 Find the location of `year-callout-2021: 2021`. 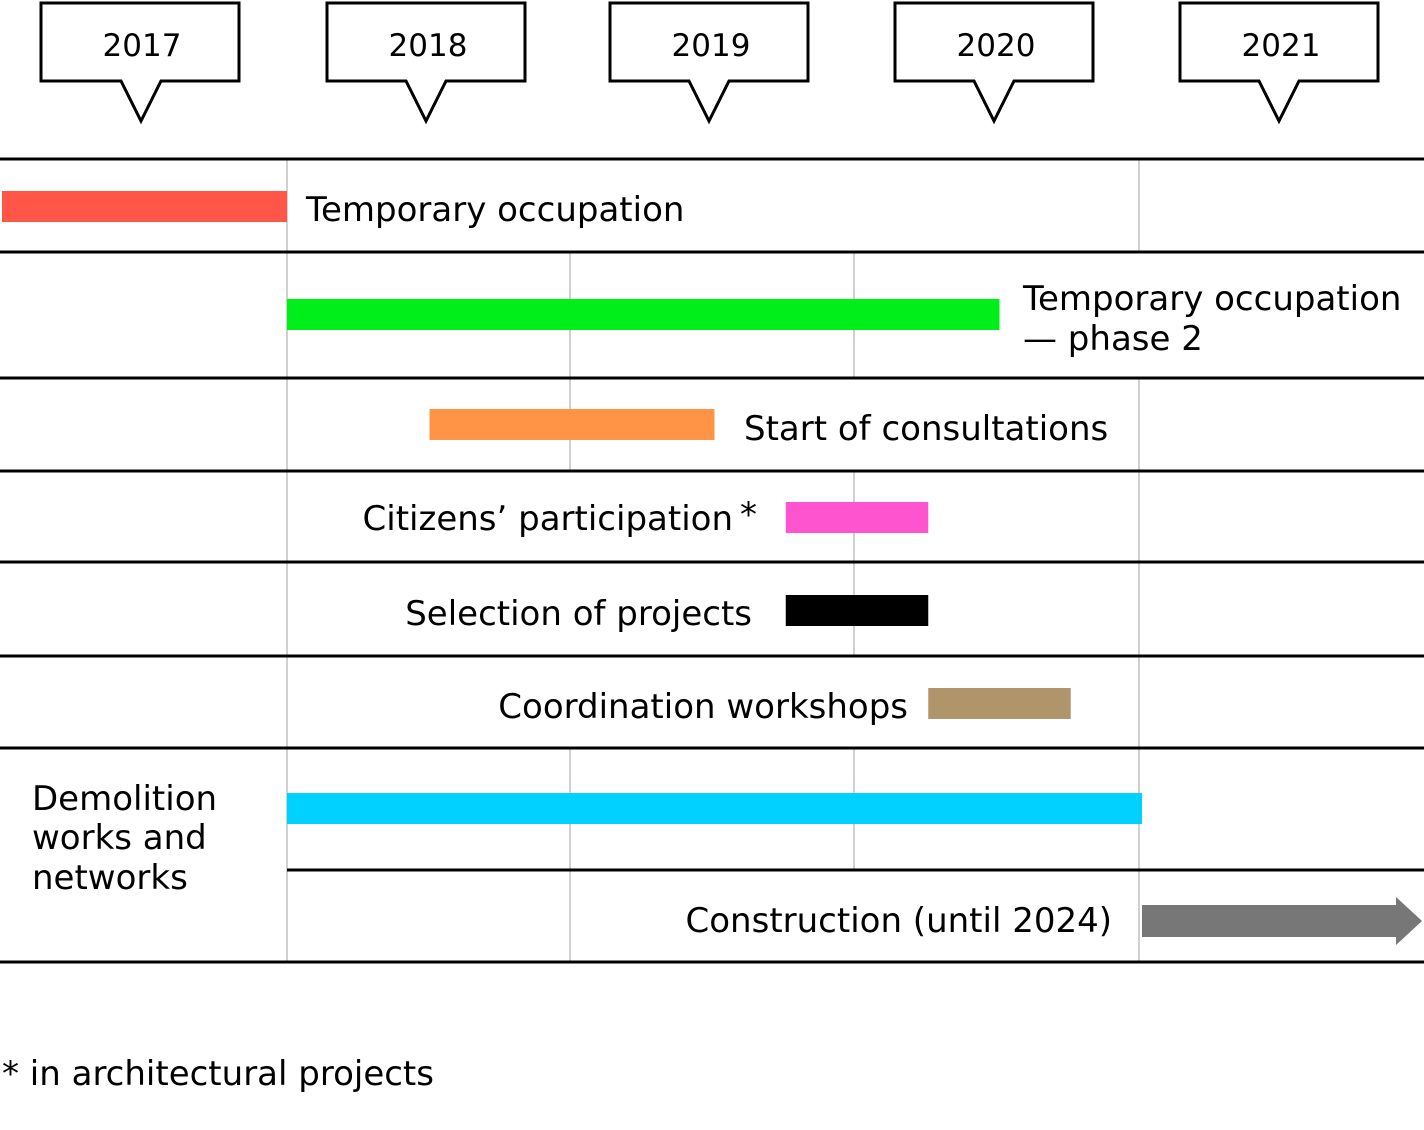

year-callout-2021: 2021 is located at coordinates (1279, 63).